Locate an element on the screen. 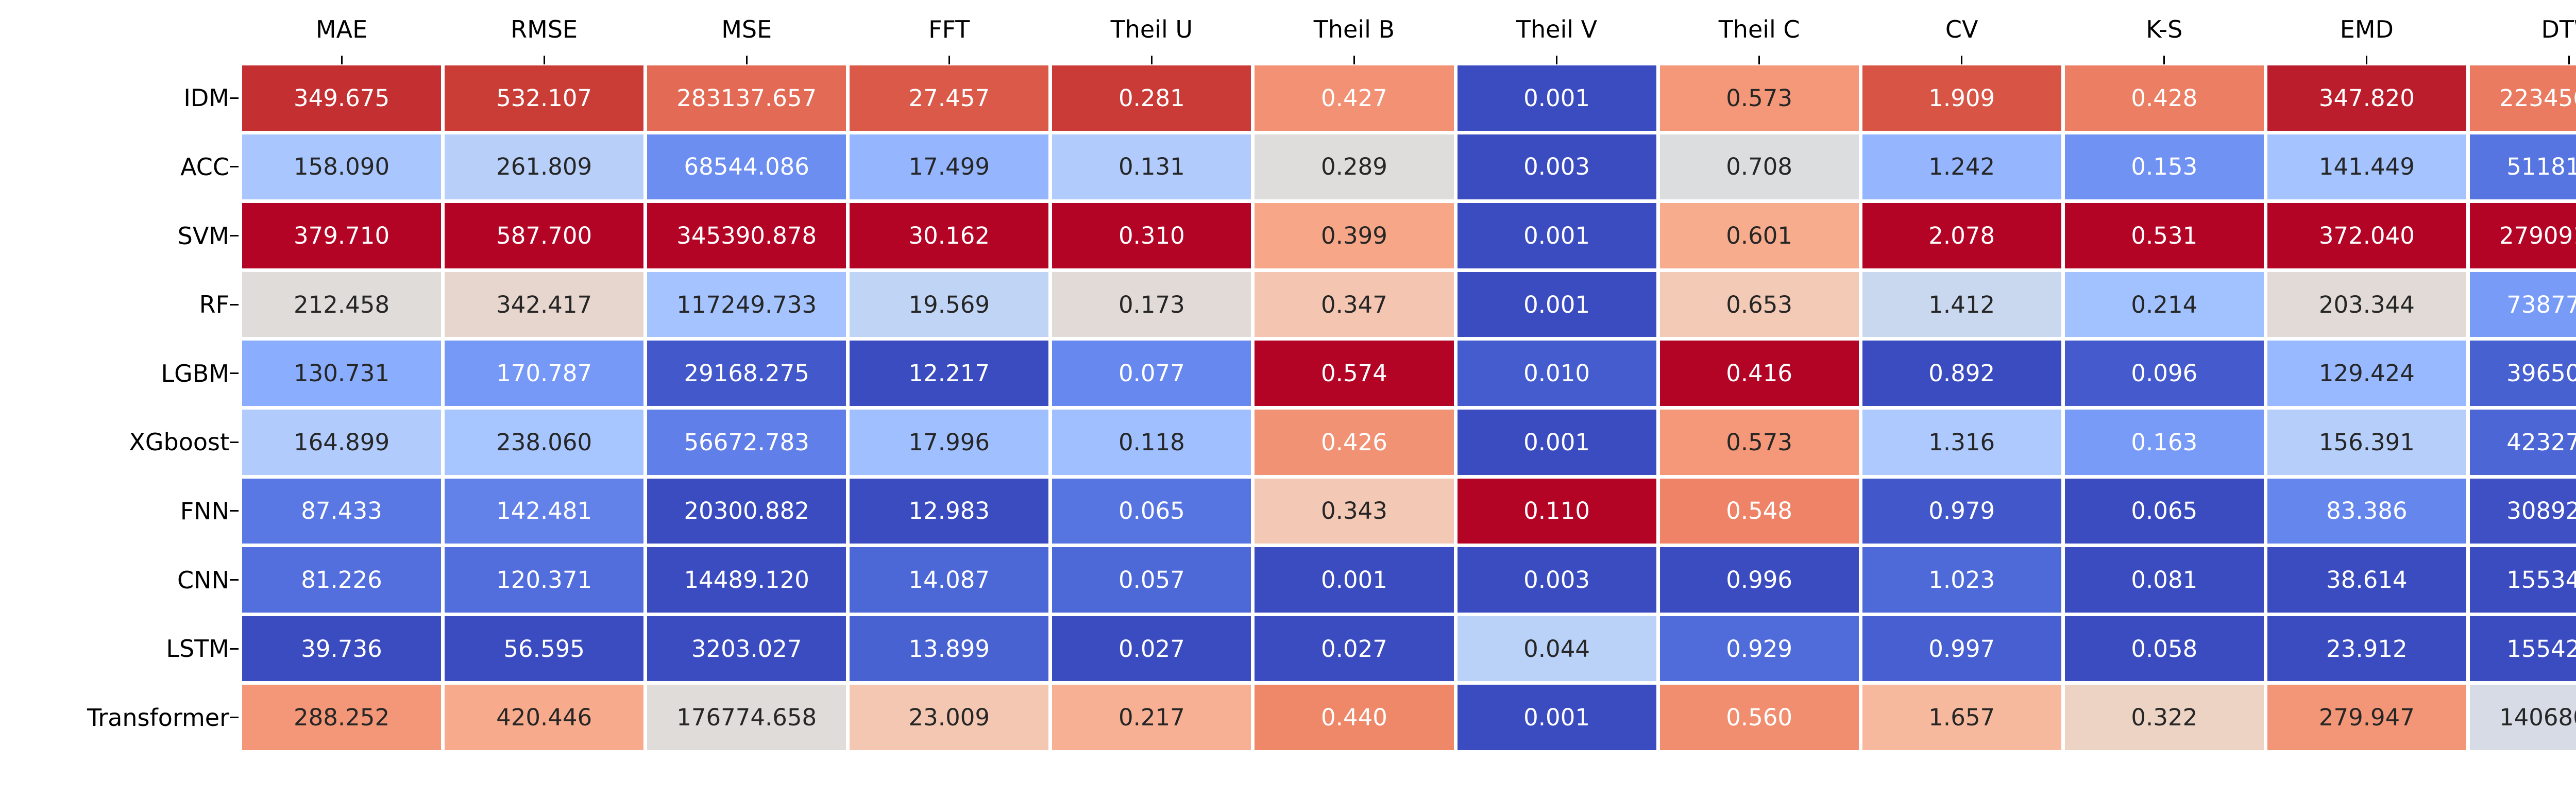  heatmap-cell: 0.081 is located at coordinates (2164, 580).